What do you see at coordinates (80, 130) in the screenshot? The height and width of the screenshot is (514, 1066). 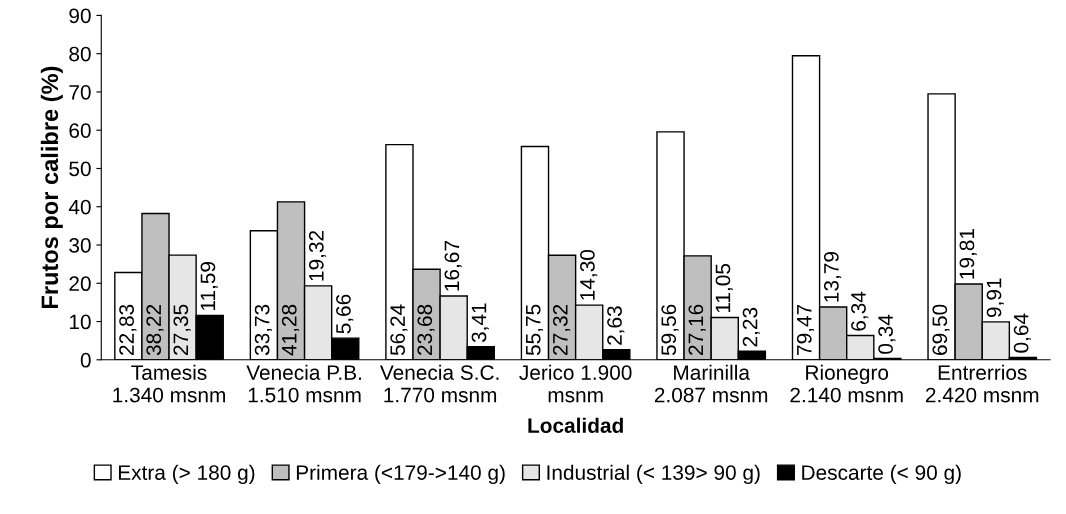 I see `y-tick-label: 60` at bounding box center [80, 130].